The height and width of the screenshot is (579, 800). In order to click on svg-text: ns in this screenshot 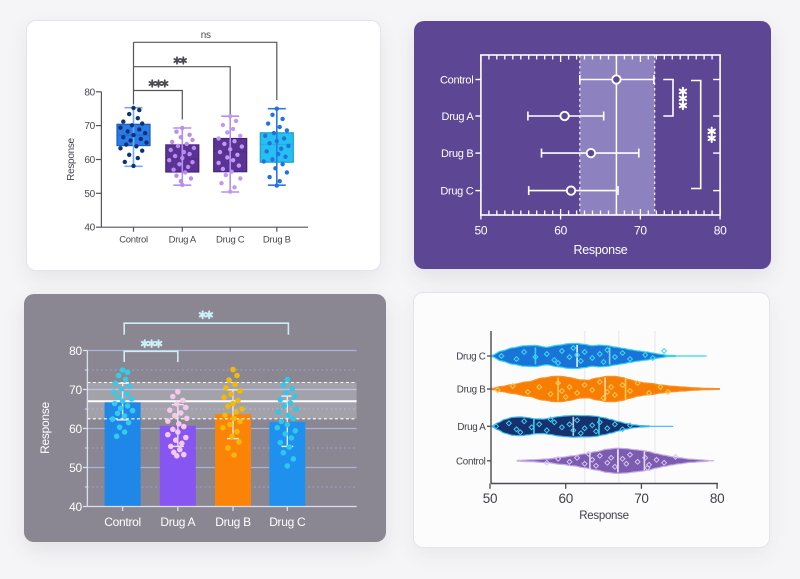, I will do `click(206, 35)`.